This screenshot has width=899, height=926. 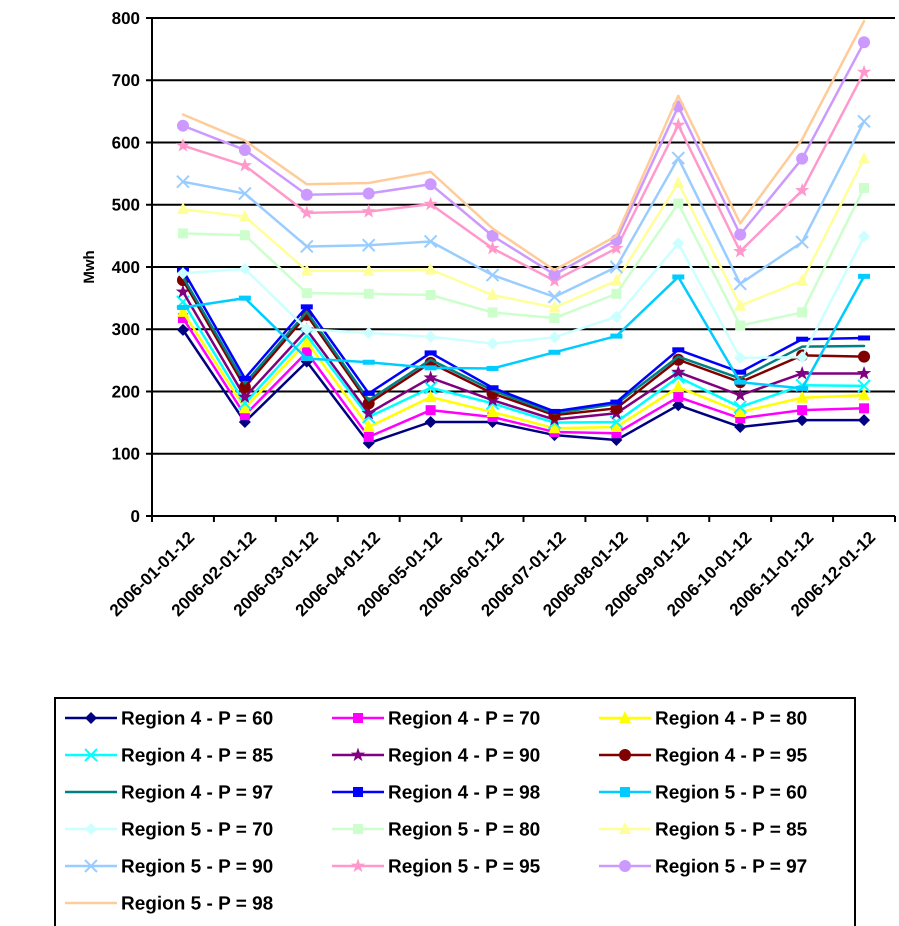 What do you see at coordinates (126, 205) in the screenshot?
I see `y-tick-label: 500` at bounding box center [126, 205].